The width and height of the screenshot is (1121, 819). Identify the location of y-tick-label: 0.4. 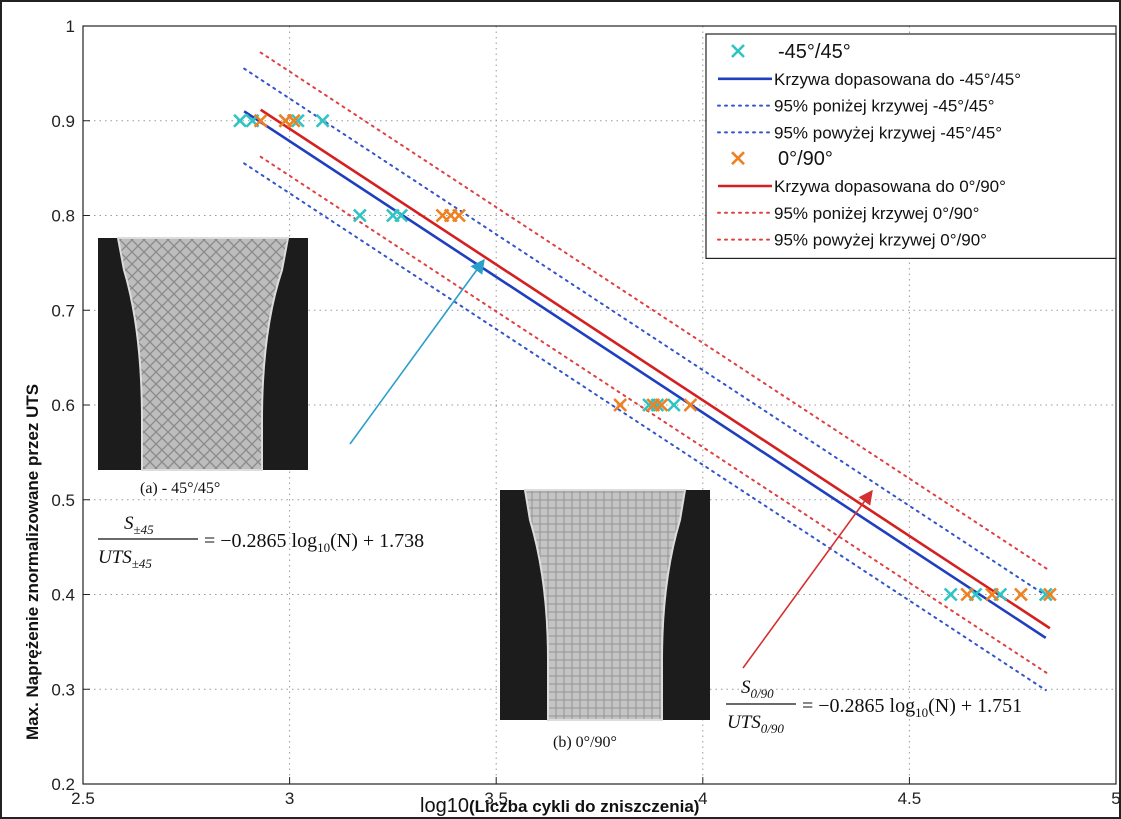
(63, 595).